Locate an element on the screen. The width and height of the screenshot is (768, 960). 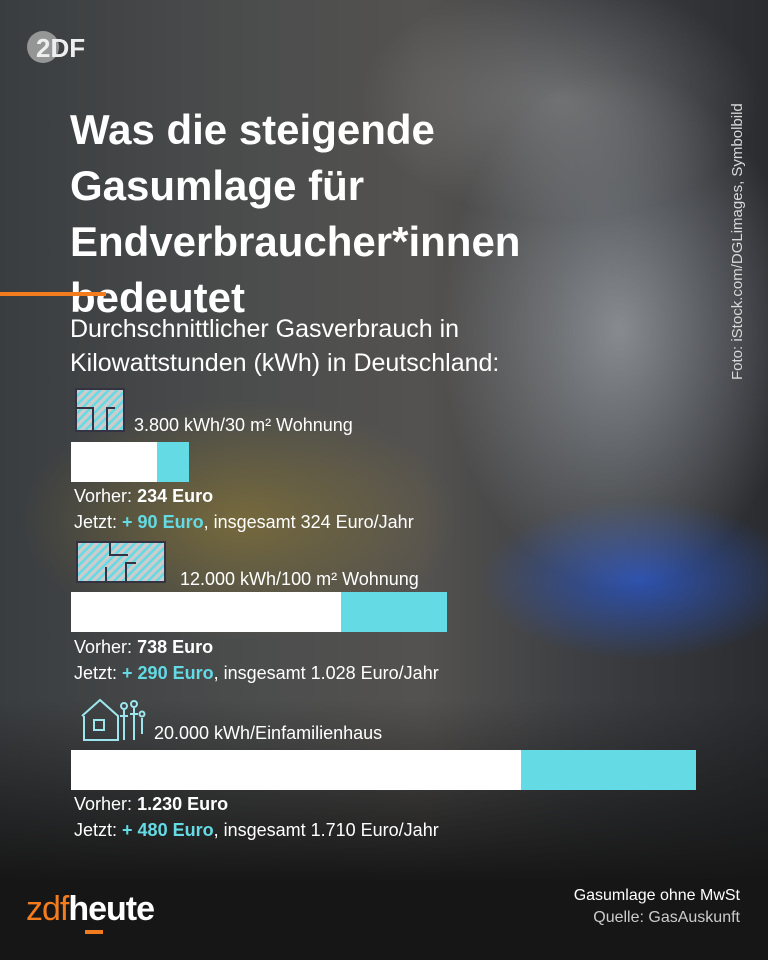
total-value: , insgesamt 1.710 Euro/Jahr is located at coordinates (326, 830).